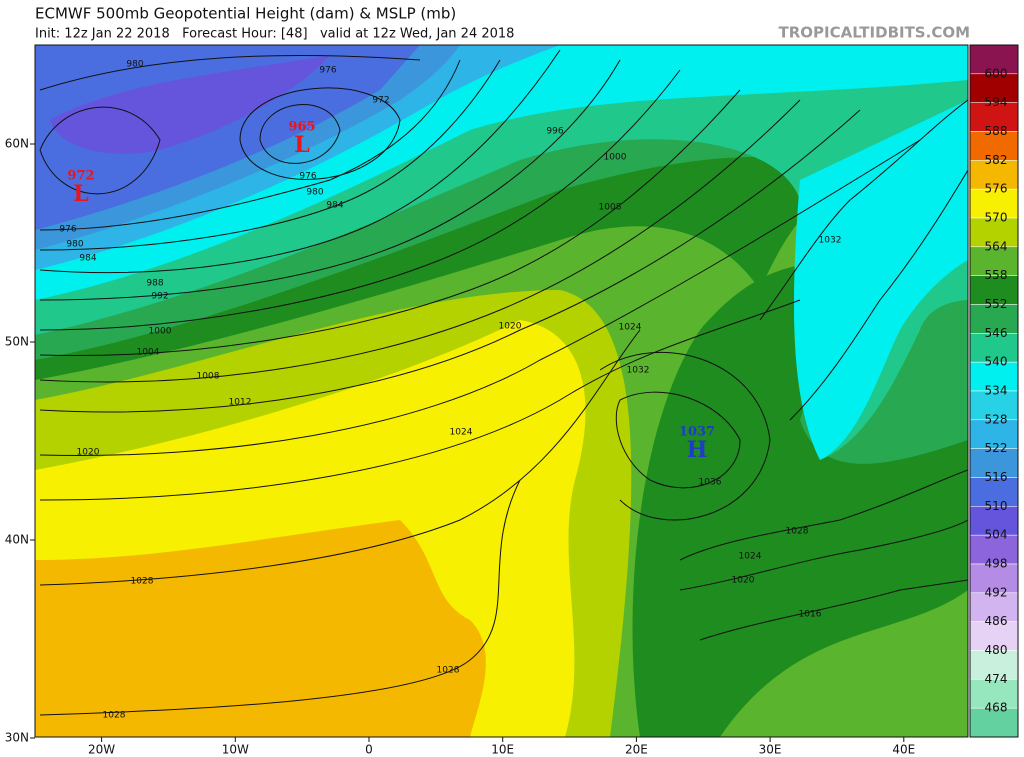 Image resolution: width=1024 pixels, height=757 pixels. What do you see at coordinates (87, 259) in the screenshot?
I see `isobar-label: 984` at bounding box center [87, 259].